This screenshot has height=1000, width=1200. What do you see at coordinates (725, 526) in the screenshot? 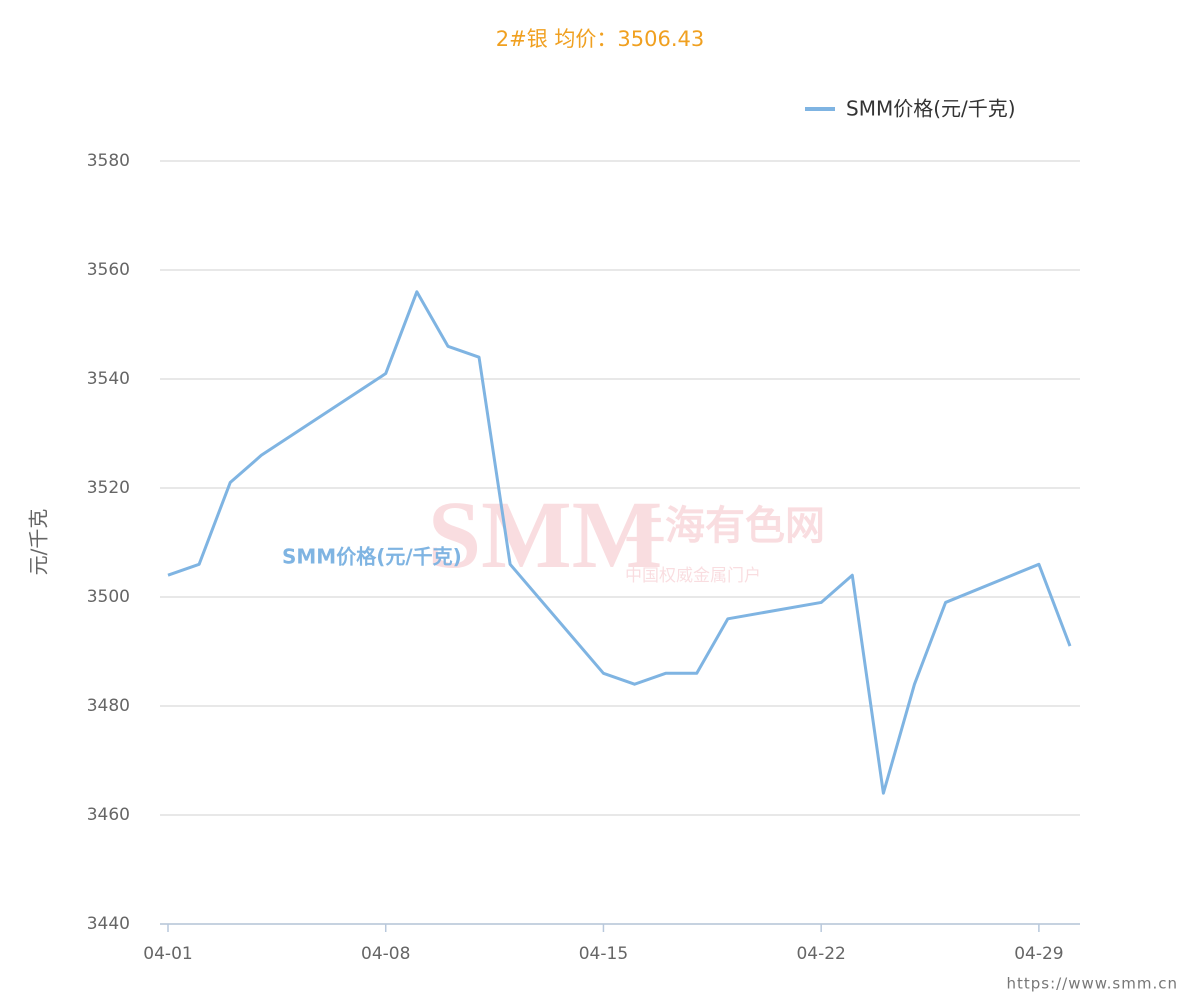
I see `watermark-text: 上海有色网` at bounding box center [725, 526].